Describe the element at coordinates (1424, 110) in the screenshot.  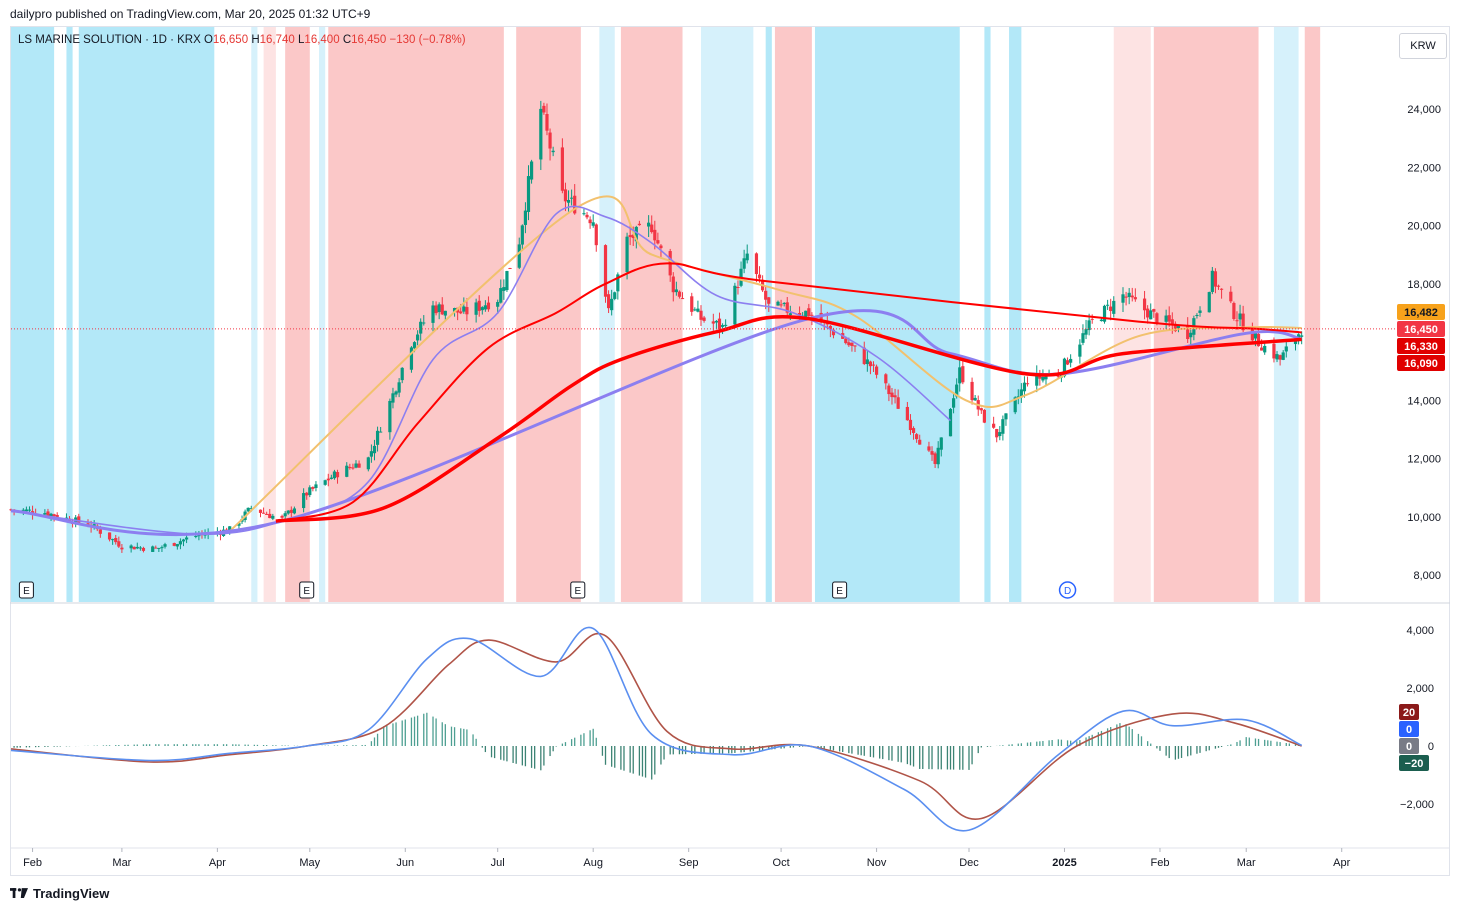
I see `price-tick-label: 24,000` at that location.